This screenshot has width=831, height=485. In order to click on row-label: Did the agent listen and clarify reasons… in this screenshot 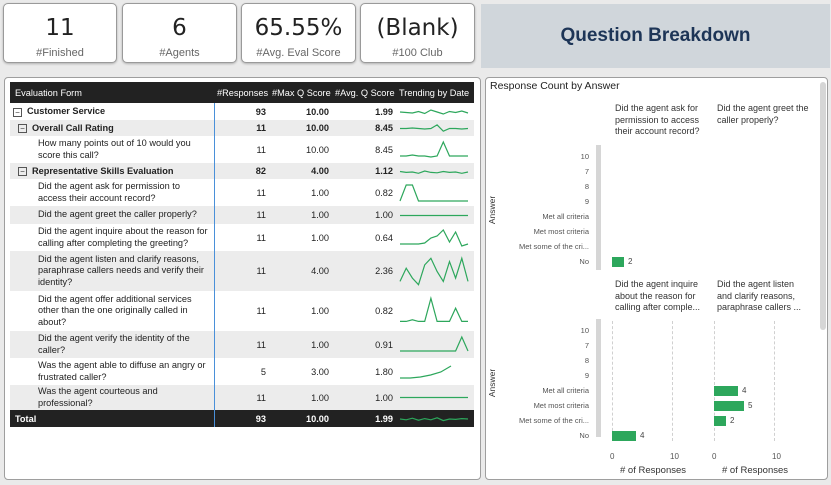, I will do `click(121, 270)`.